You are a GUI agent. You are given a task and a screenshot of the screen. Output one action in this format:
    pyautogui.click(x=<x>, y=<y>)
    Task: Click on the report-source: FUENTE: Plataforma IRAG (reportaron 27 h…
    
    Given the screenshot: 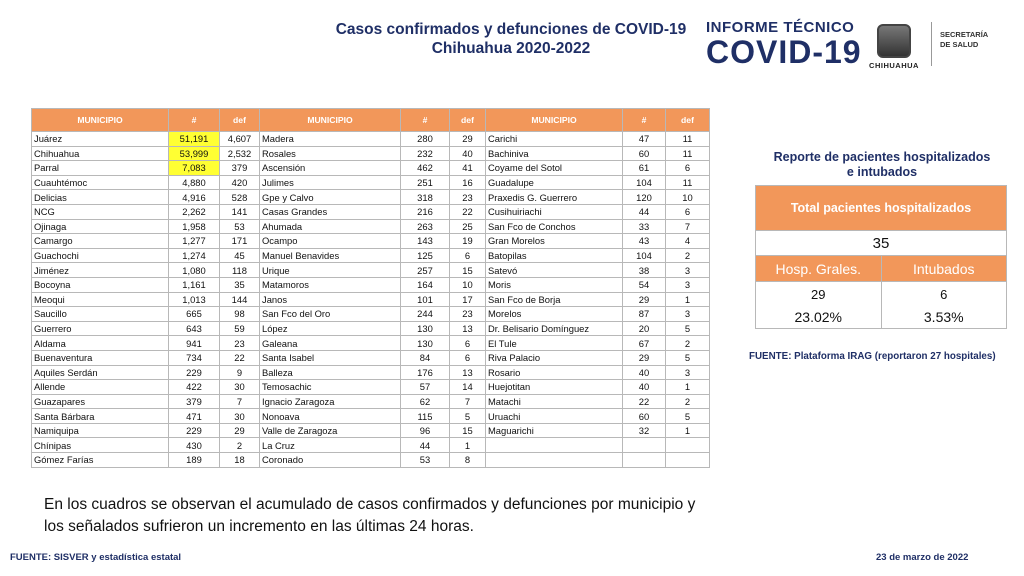 What is the action you would take?
    pyautogui.click(x=872, y=356)
    